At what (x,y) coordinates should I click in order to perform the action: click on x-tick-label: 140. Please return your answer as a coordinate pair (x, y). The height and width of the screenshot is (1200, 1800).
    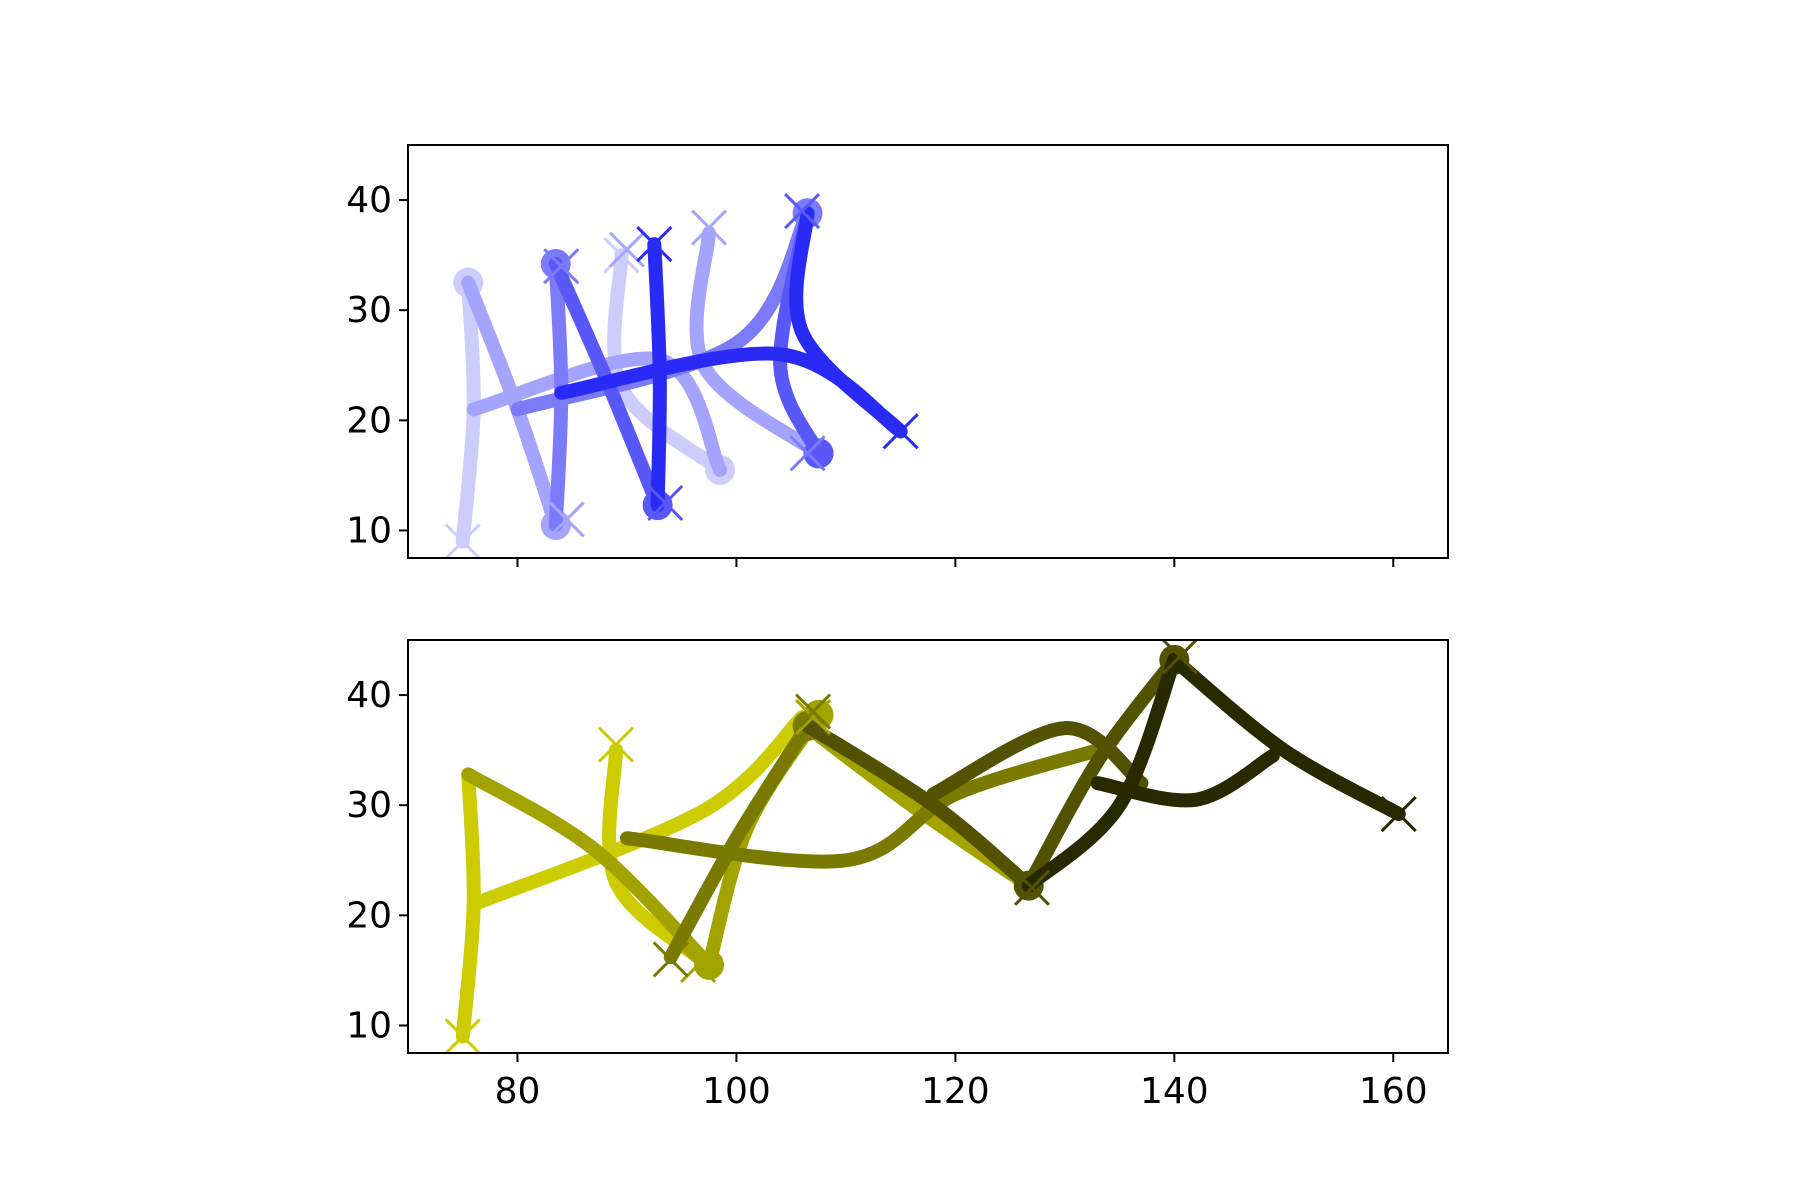
    Looking at the image, I should click on (1174, 1091).